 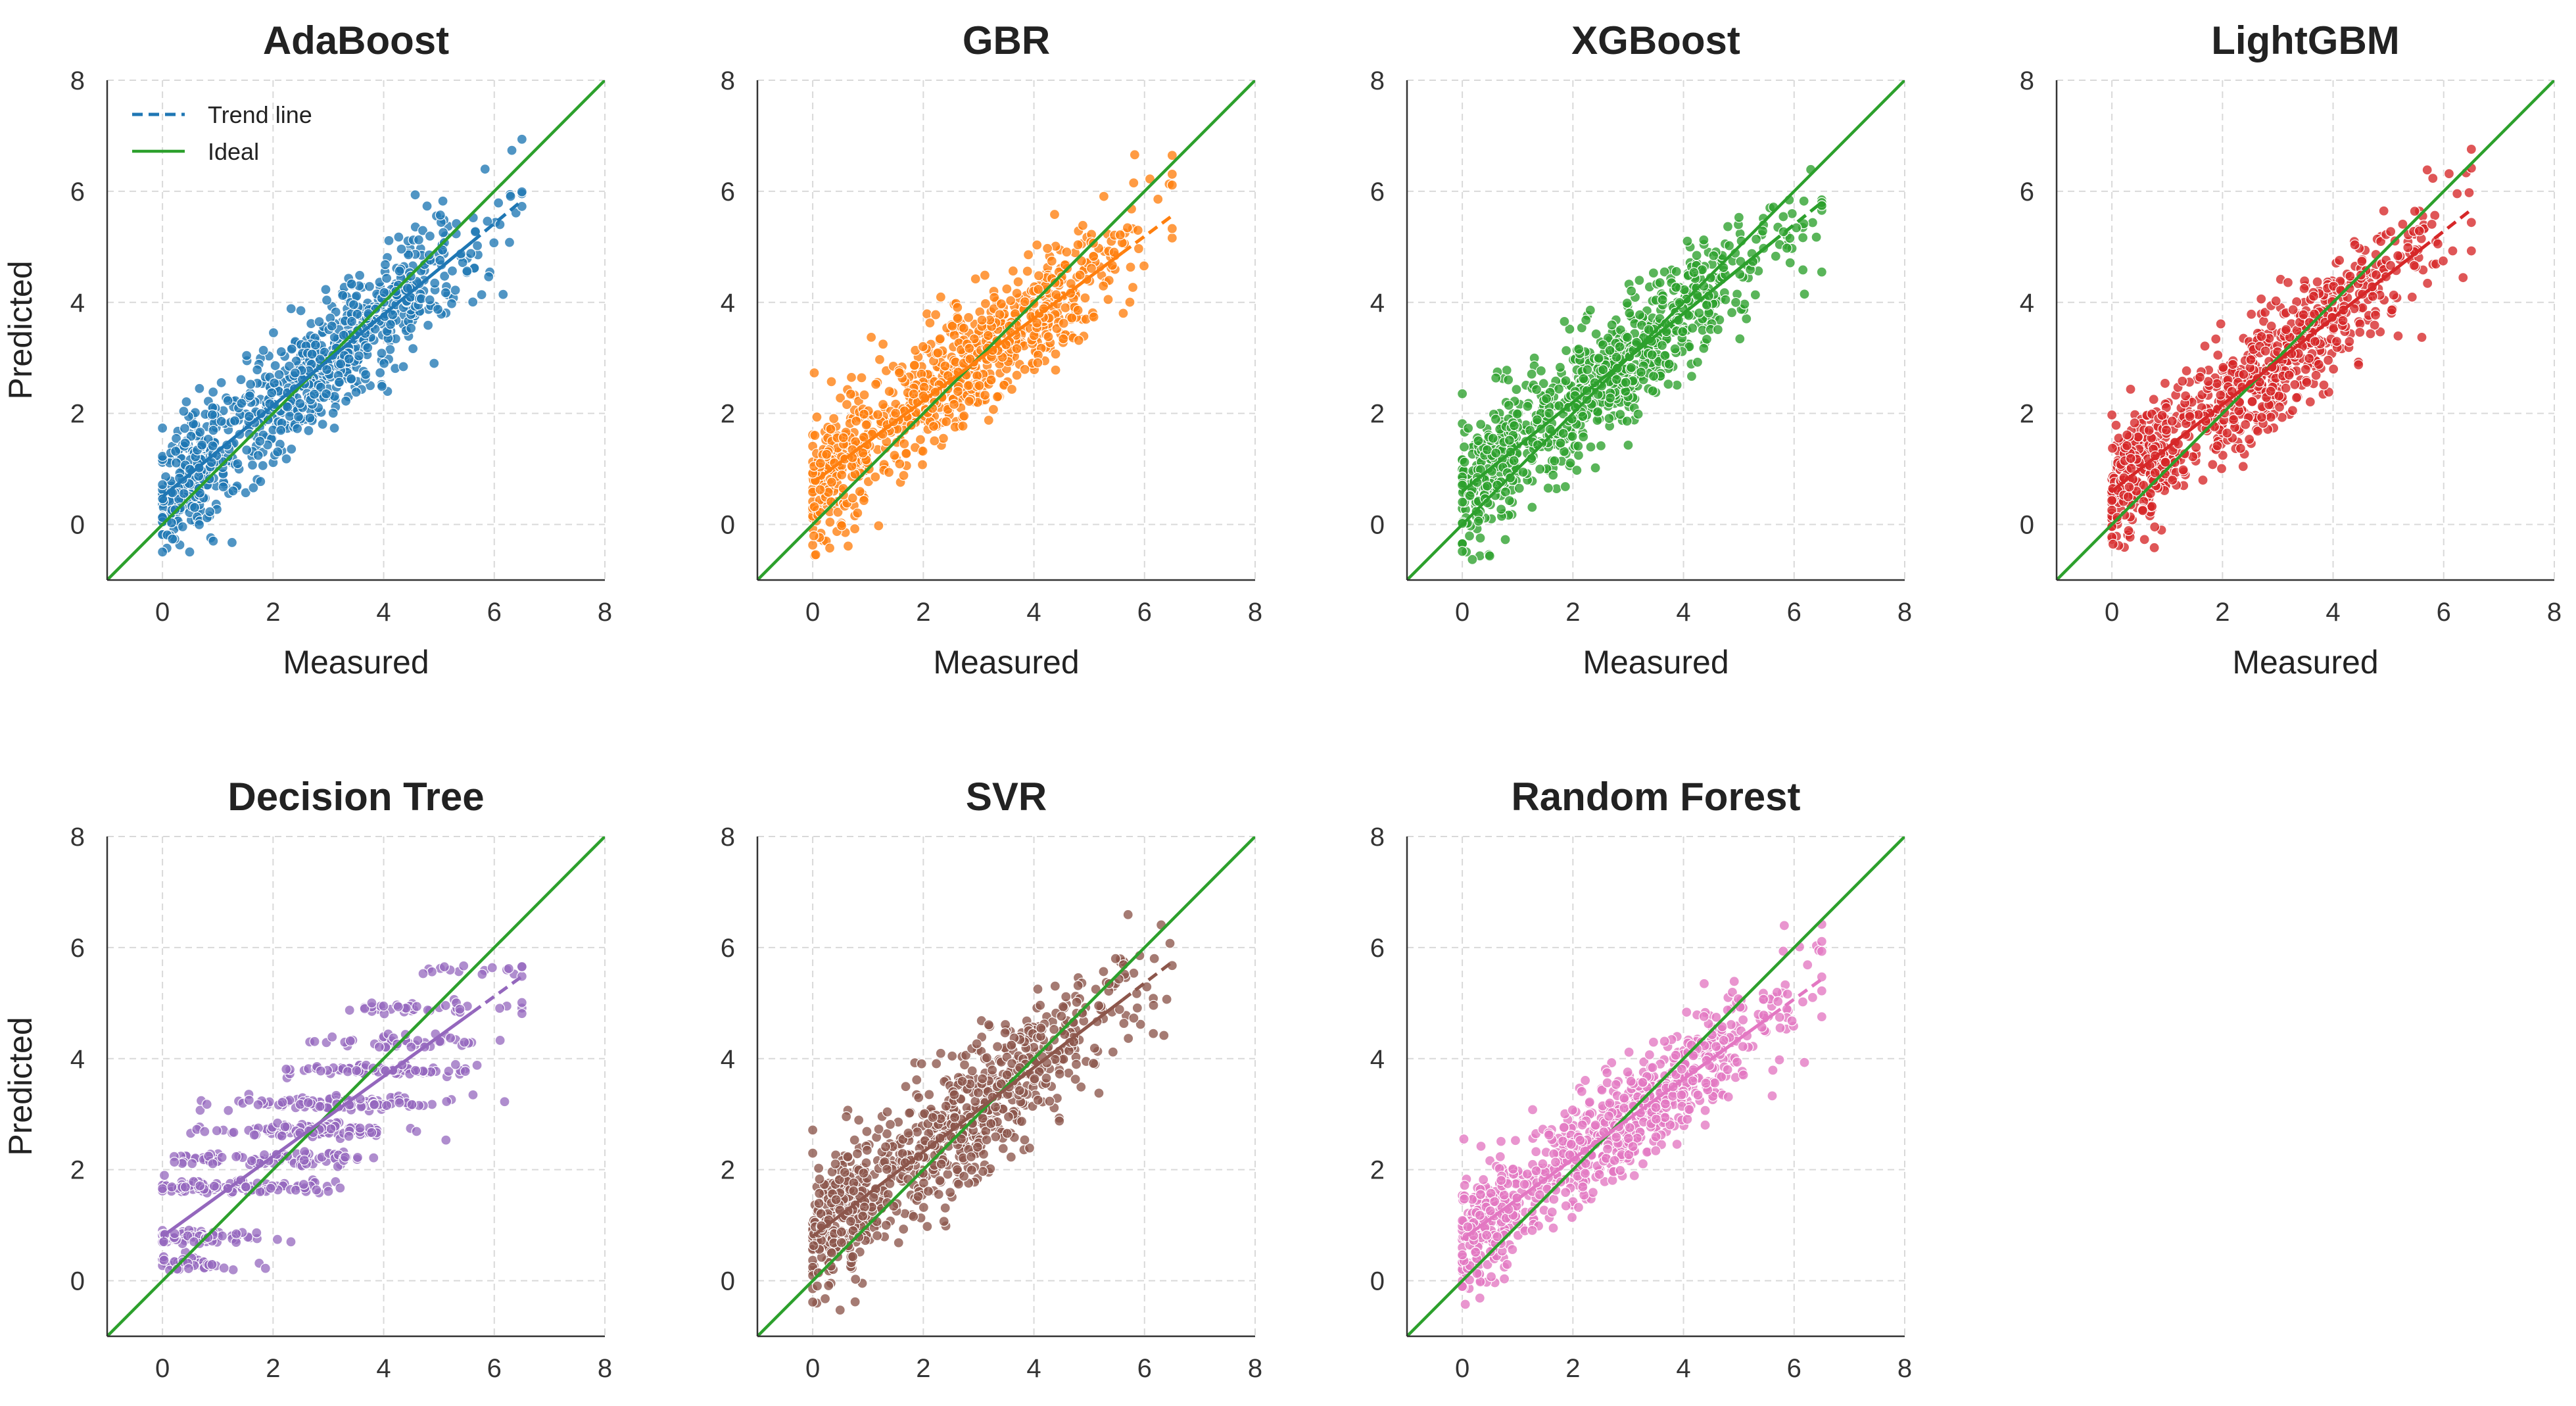 I want to click on chart-title: AdaBoost, so click(x=356, y=40).